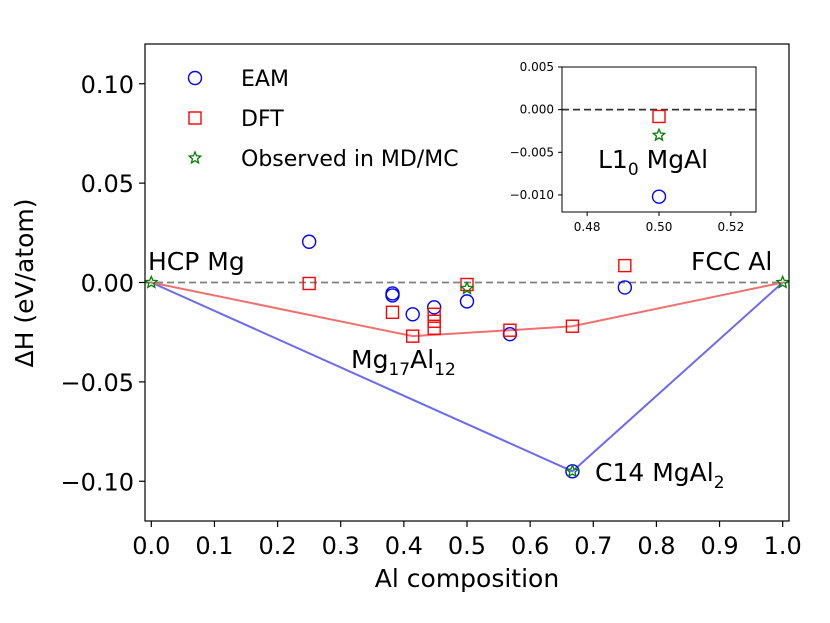 Image resolution: width=830 pixels, height=623 pixels. Describe the element at coordinates (593, 546) in the screenshot. I see `x-tick-label-7: 0.7` at that location.